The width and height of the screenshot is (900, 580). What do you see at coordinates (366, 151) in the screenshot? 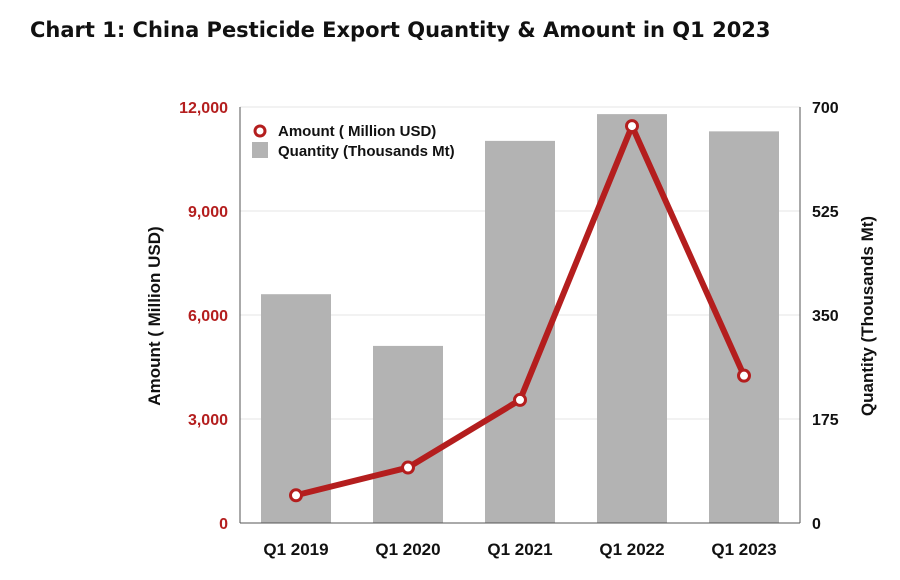
I see `legend-quantity-label: Quantity (Thousands Mt)` at bounding box center [366, 151].